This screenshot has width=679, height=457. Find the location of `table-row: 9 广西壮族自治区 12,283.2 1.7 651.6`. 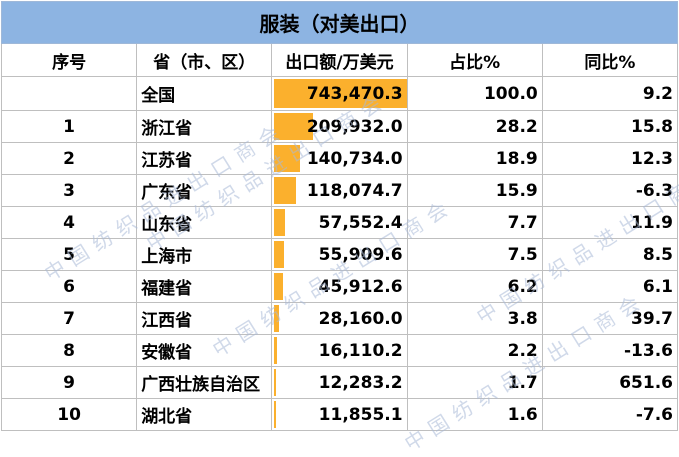

table-row: 9 广西壮族自治区 12,283.2 1.7 651.6 is located at coordinates (339, 382).